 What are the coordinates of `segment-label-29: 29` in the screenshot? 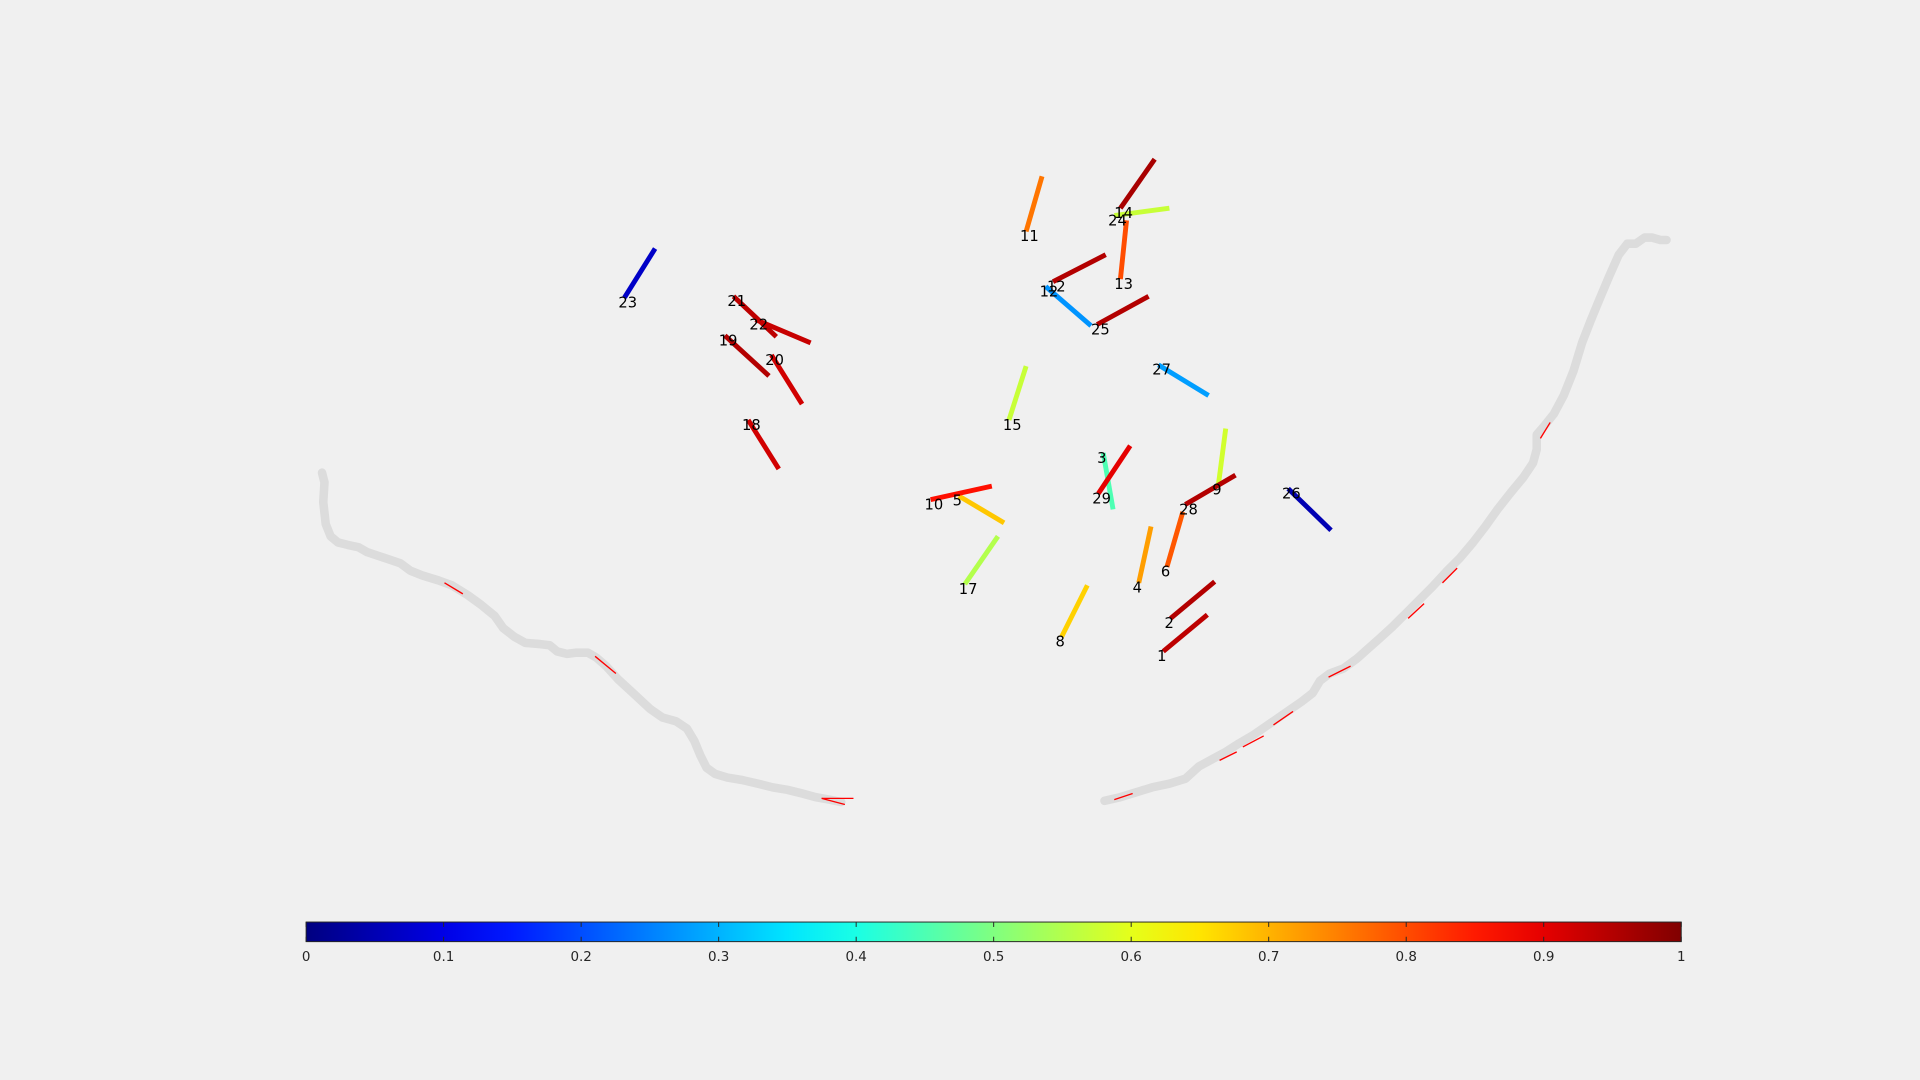 It's located at (1101, 498).